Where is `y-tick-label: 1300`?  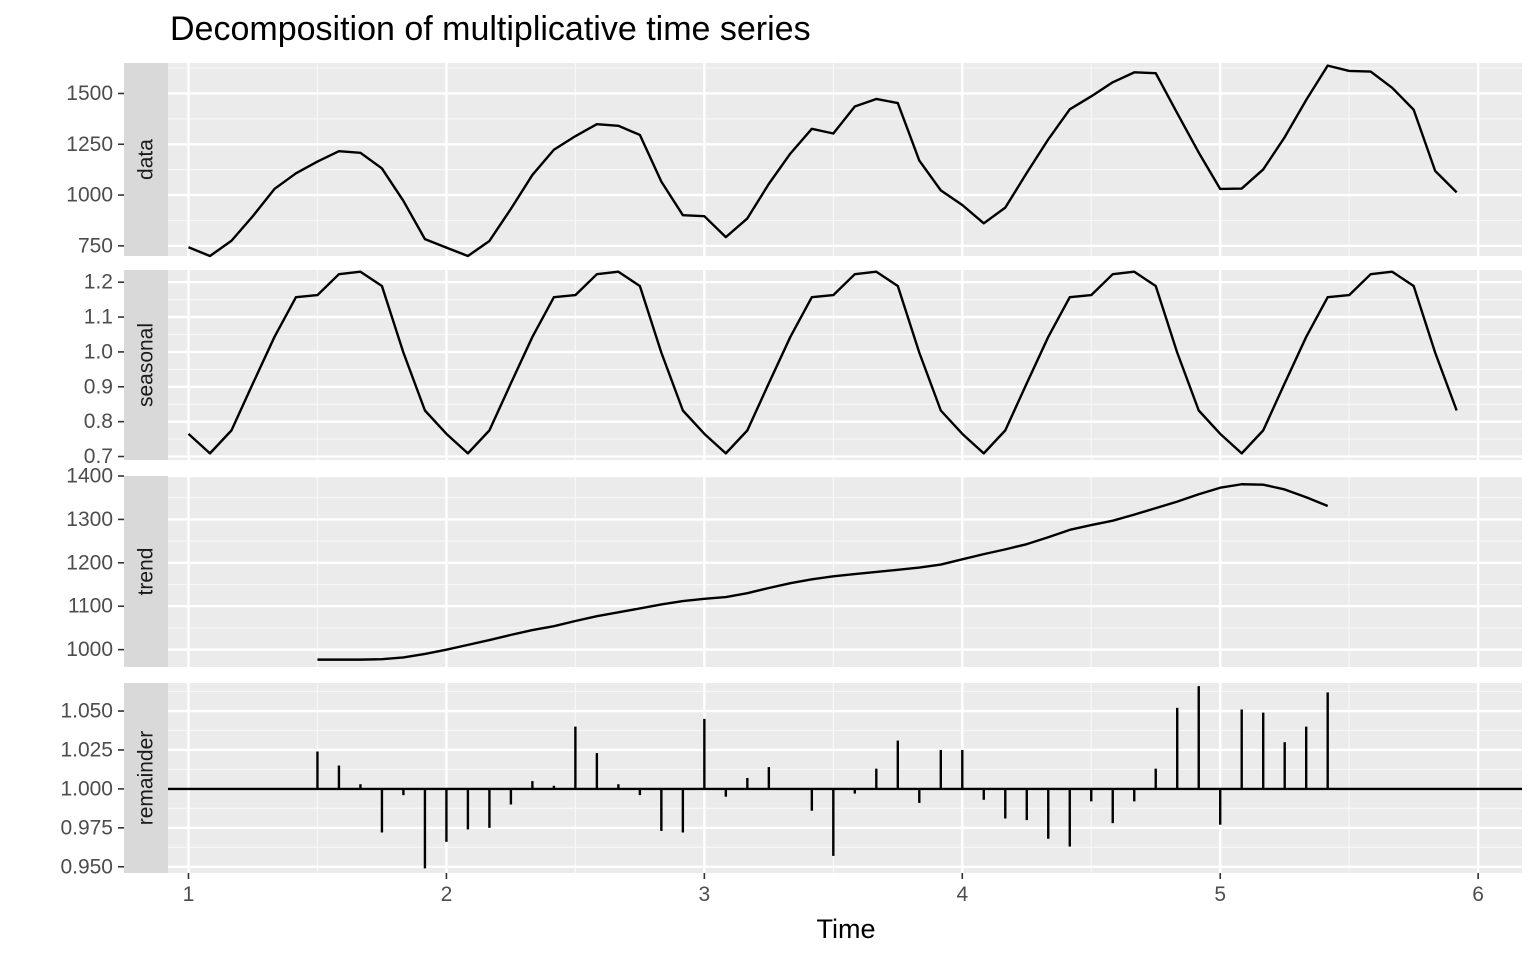
y-tick-label: 1300 is located at coordinates (89, 519).